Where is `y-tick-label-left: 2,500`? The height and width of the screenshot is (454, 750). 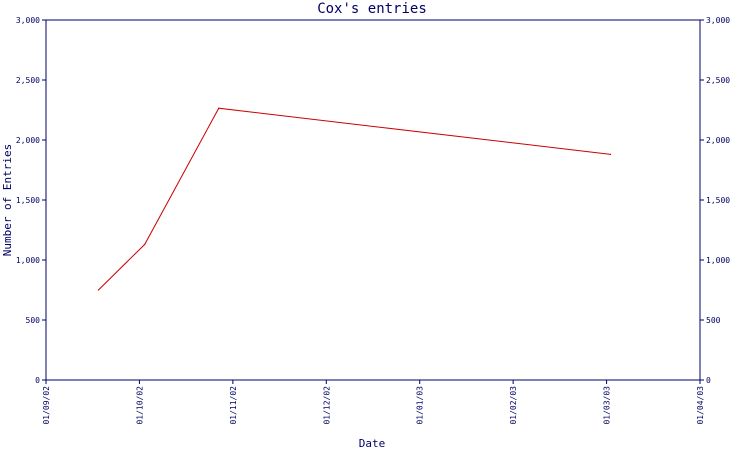 y-tick-label-left: 2,500 is located at coordinates (28, 80).